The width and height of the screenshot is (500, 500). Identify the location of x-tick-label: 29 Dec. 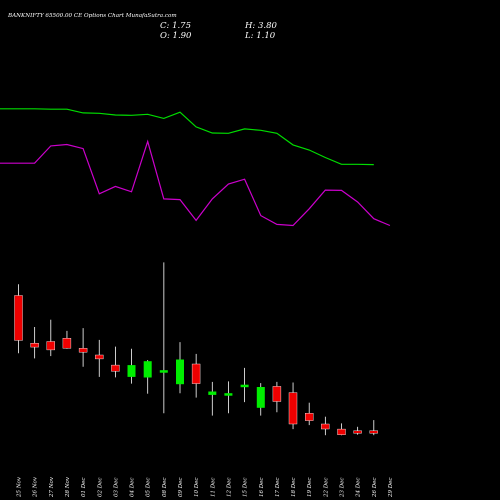
(391, 488).